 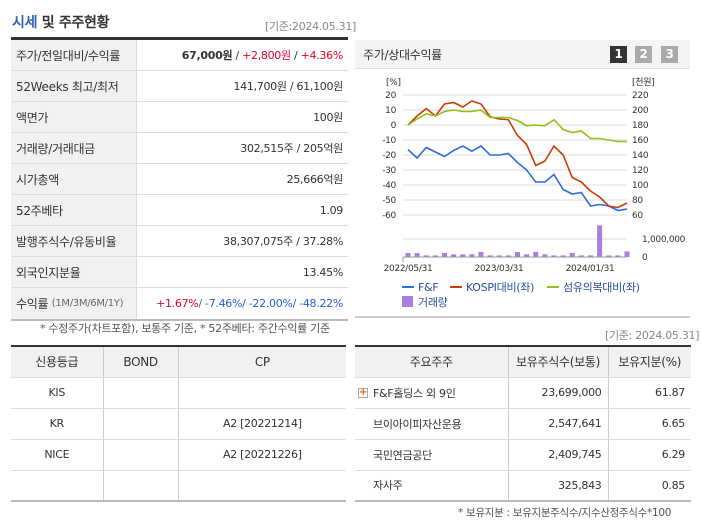 I want to click on label-sub: (1M/3M/6M/1Y), so click(x=87, y=303).